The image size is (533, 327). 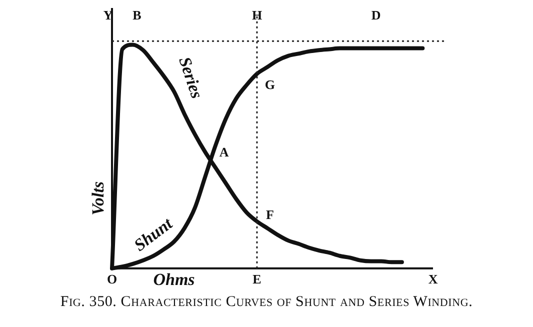 What do you see at coordinates (108, 14) in the screenshot?
I see `text: Y` at bounding box center [108, 14].